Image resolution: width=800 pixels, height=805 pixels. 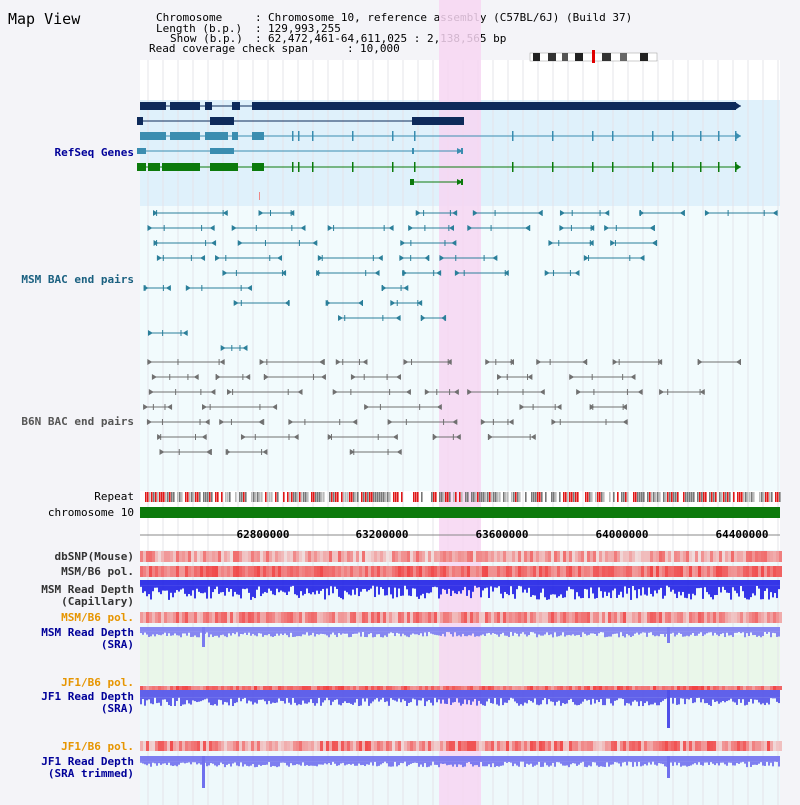 What do you see at coordinates (87, 761) in the screenshot?
I see `jf1-read-depth-trimmed-label: JF1 Read Depth` at bounding box center [87, 761].